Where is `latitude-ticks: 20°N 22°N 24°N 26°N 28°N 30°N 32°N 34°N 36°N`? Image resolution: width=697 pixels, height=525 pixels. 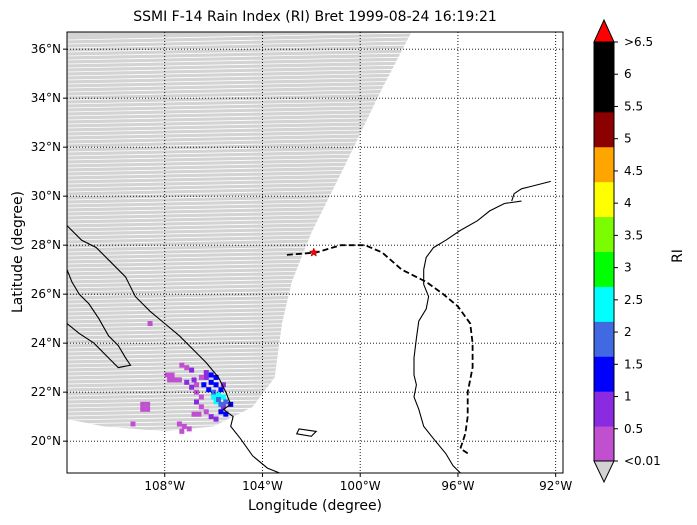
latitude-ticks: 20°N 22°N 24°N 26°N 28°N 30°N 32°N 34°N 36°N is located at coordinates (49, 245).